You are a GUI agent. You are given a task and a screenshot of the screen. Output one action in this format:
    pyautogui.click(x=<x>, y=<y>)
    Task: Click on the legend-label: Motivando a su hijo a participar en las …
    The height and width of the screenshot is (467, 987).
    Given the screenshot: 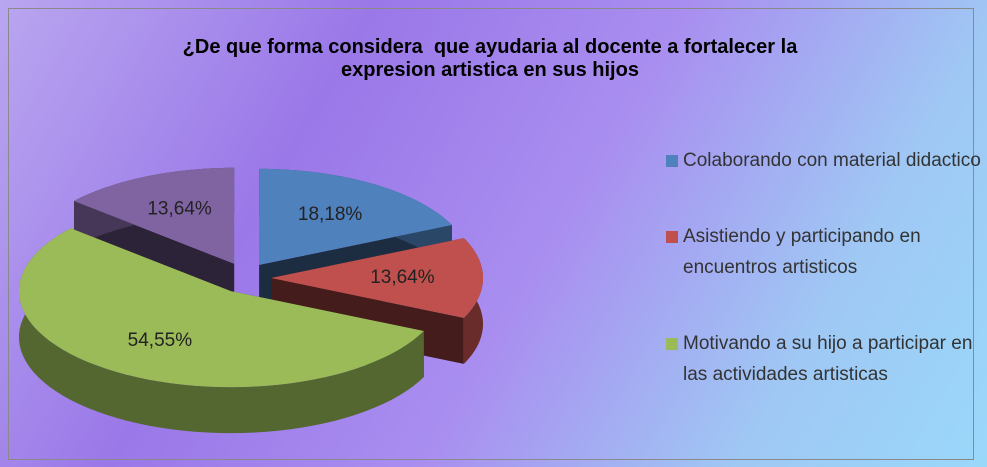 What is the action you would take?
    pyautogui.click(x=828, y=359)
    